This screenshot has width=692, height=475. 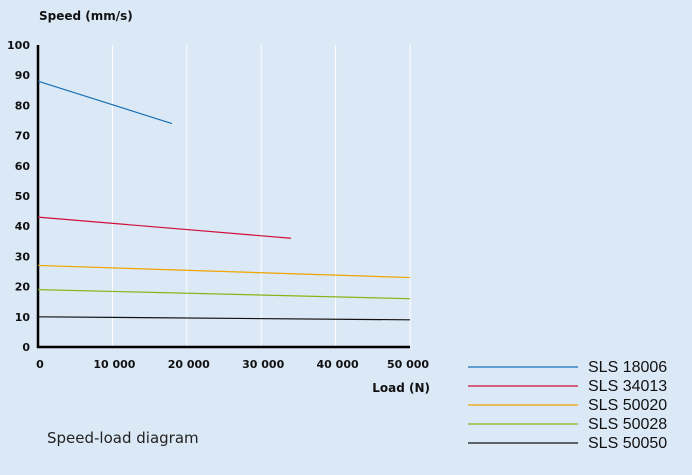 What do you see at coordinates (23, 256) in the screenshot?
I see `y-tick-label: 30` at bounding box center [23, 256].